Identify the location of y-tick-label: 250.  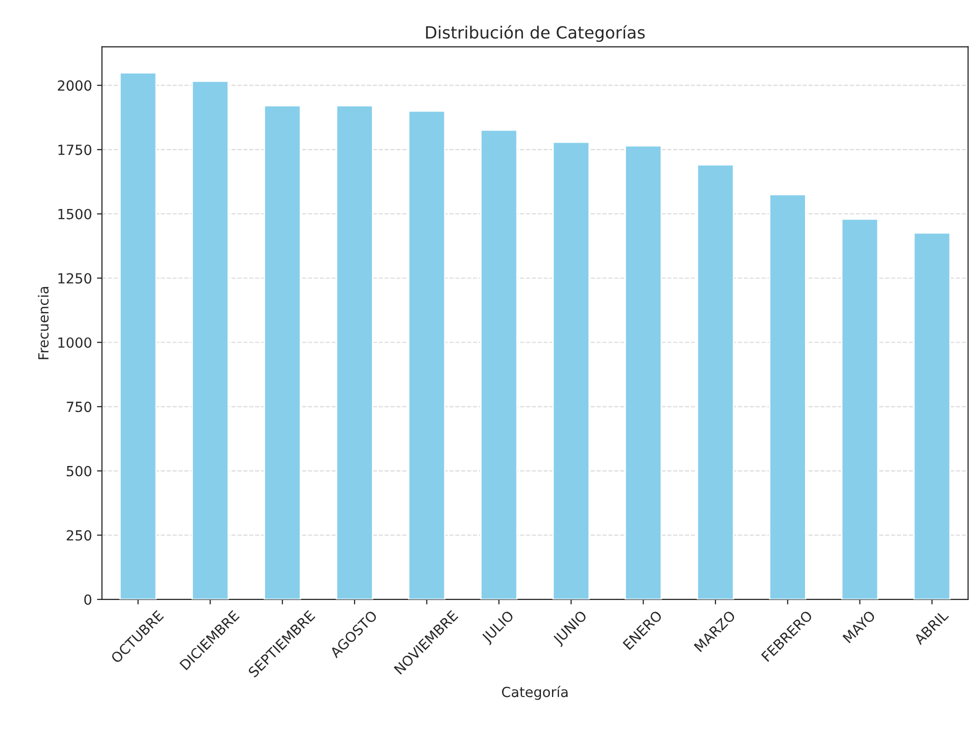
(79, 535).